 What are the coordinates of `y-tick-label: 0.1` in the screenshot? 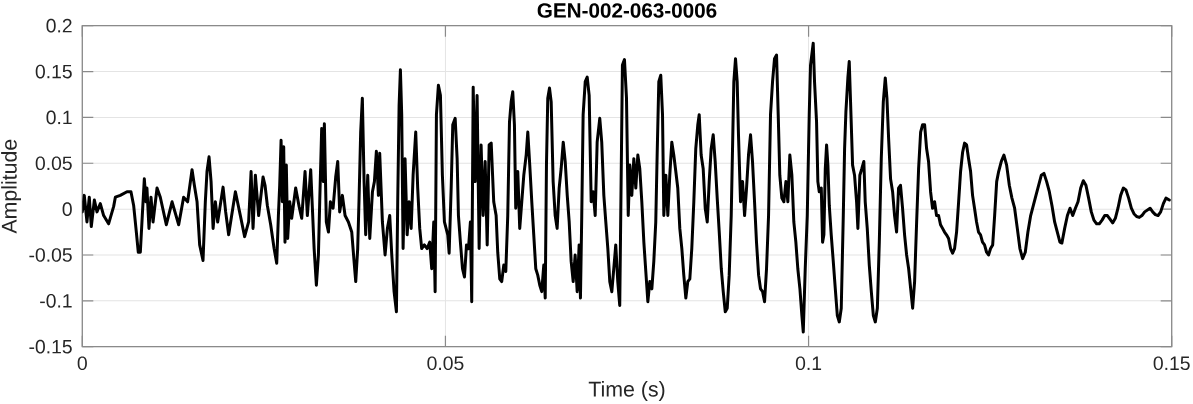 It's located at (59, 117).